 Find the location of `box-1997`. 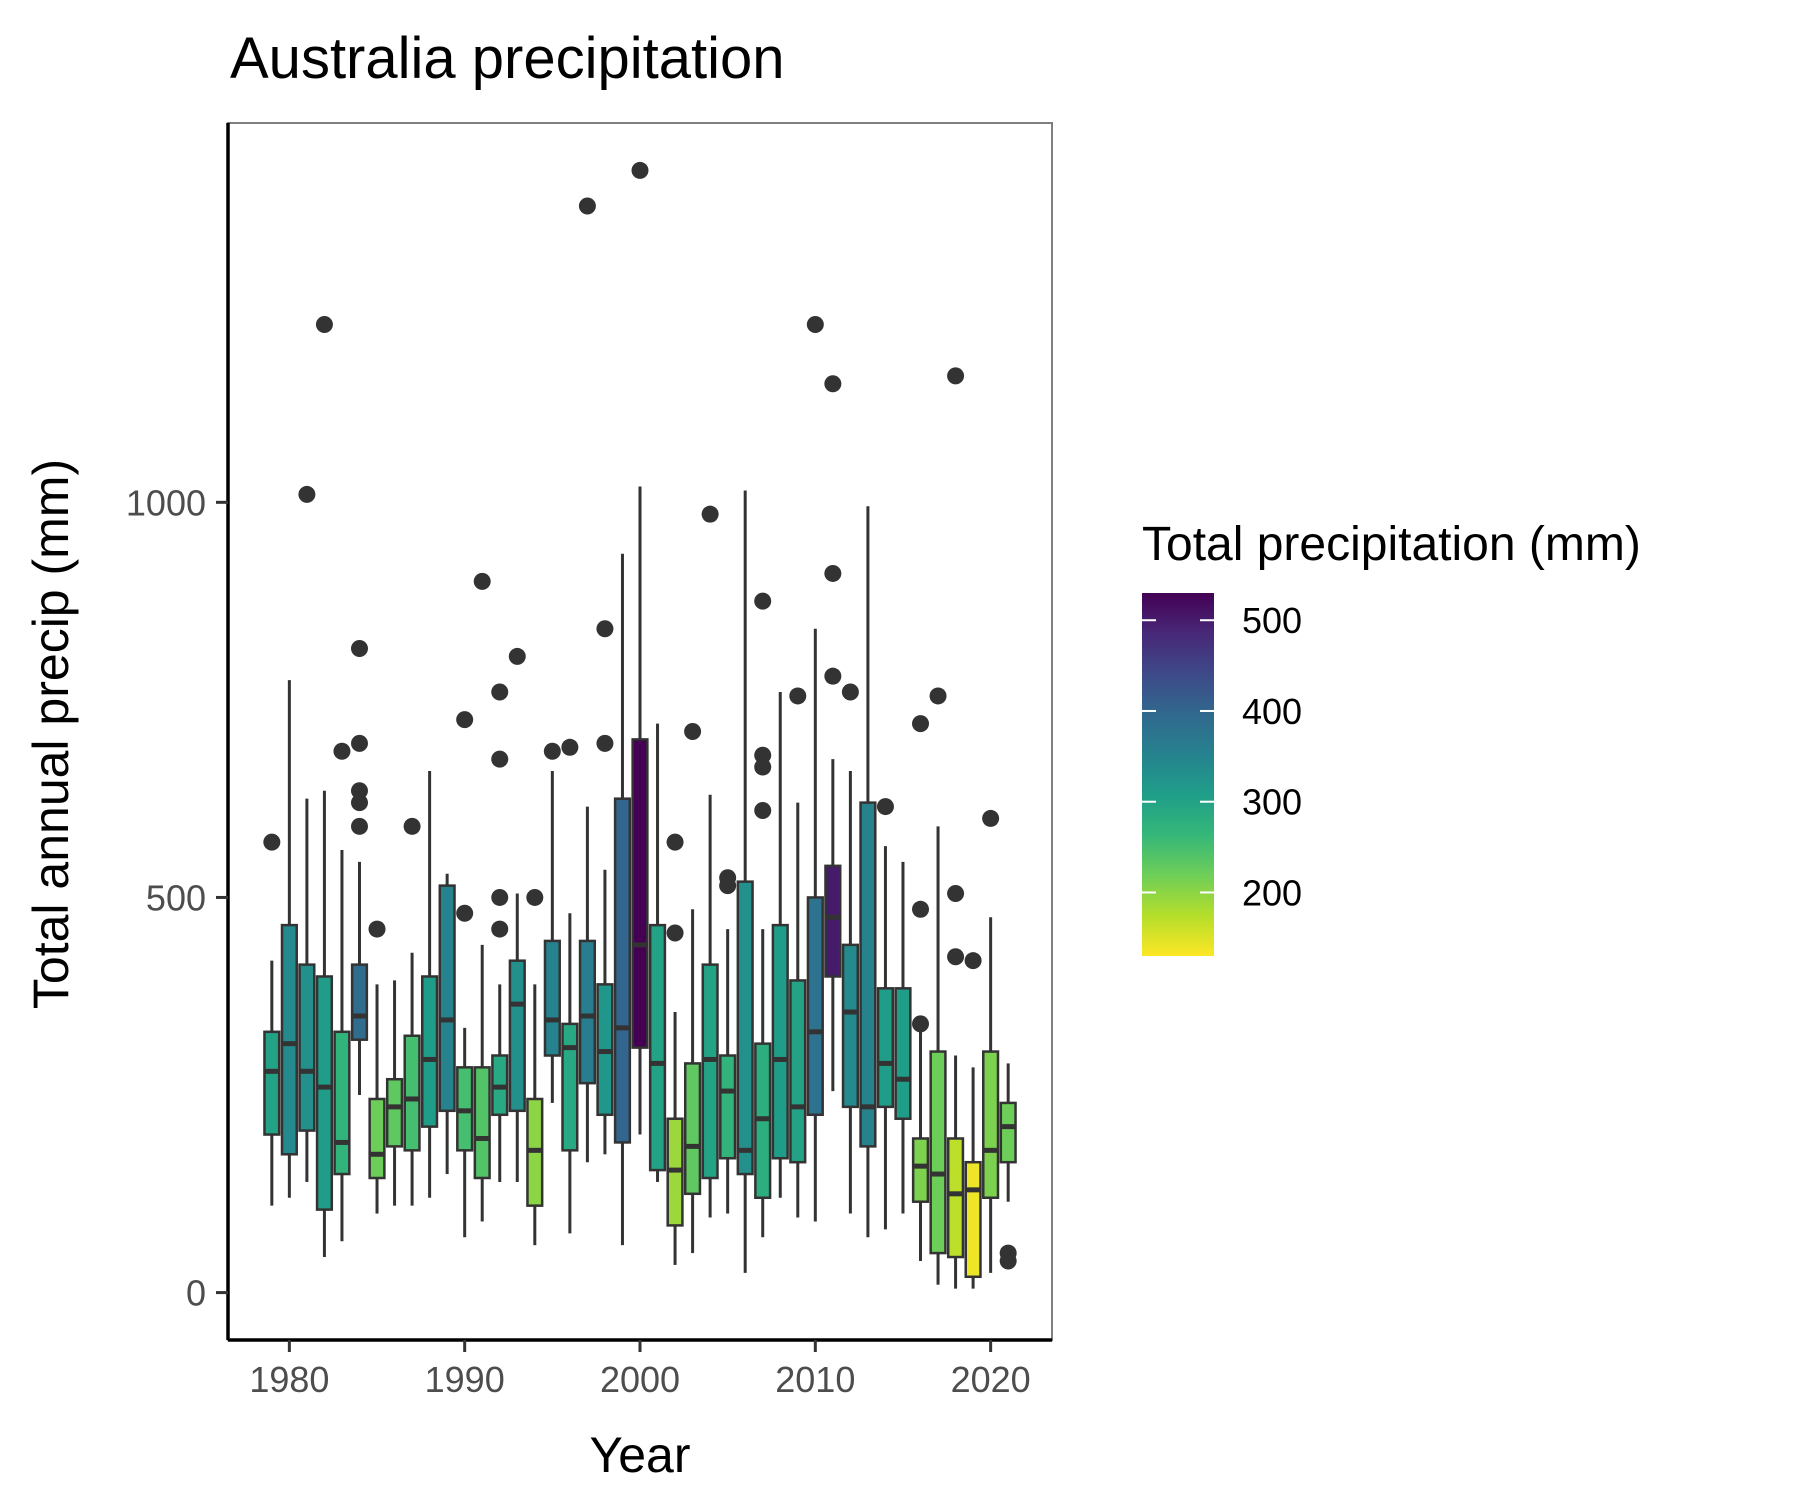

box-1997 is located at coordinates (587, 1012).